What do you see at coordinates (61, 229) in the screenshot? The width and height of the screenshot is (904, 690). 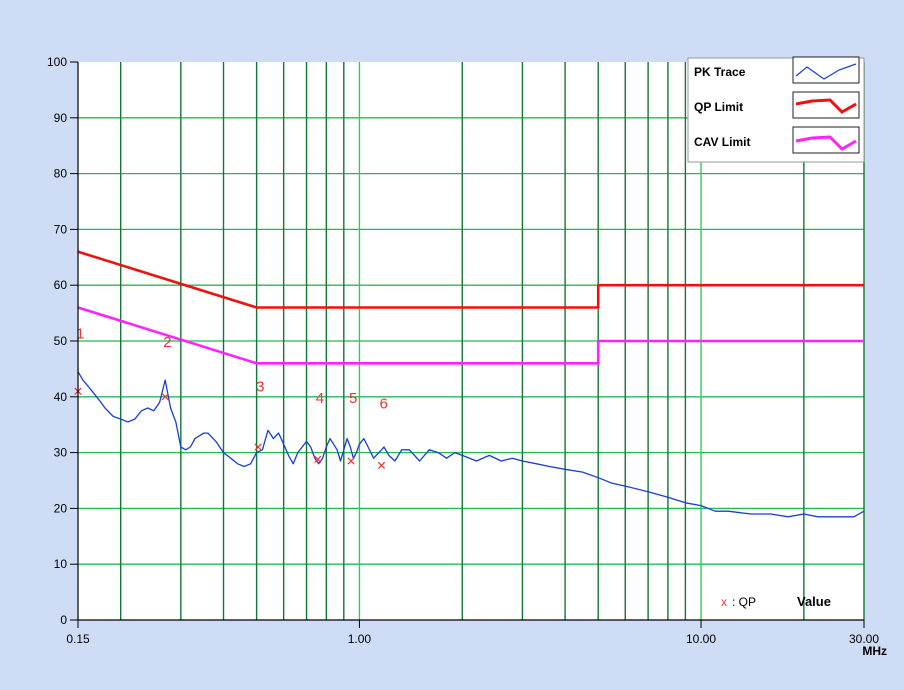 I see `y-tick-label: 70` at bounding box center [61, 229].